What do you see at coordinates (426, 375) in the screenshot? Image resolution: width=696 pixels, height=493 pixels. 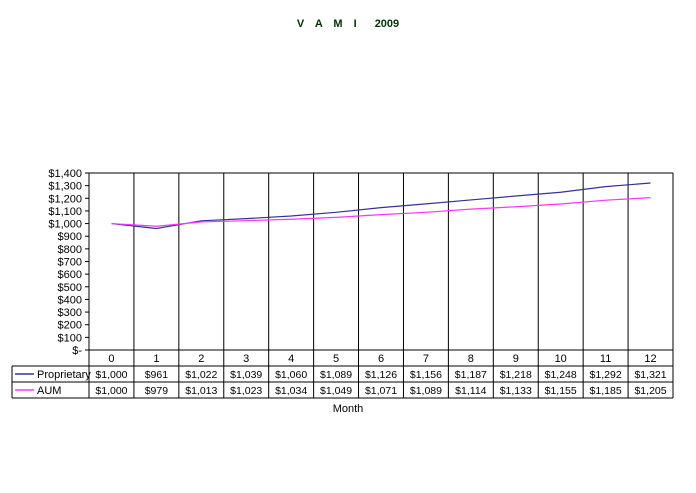 I see `data-table-cell: $1,156` at bounding box center [426, 375].